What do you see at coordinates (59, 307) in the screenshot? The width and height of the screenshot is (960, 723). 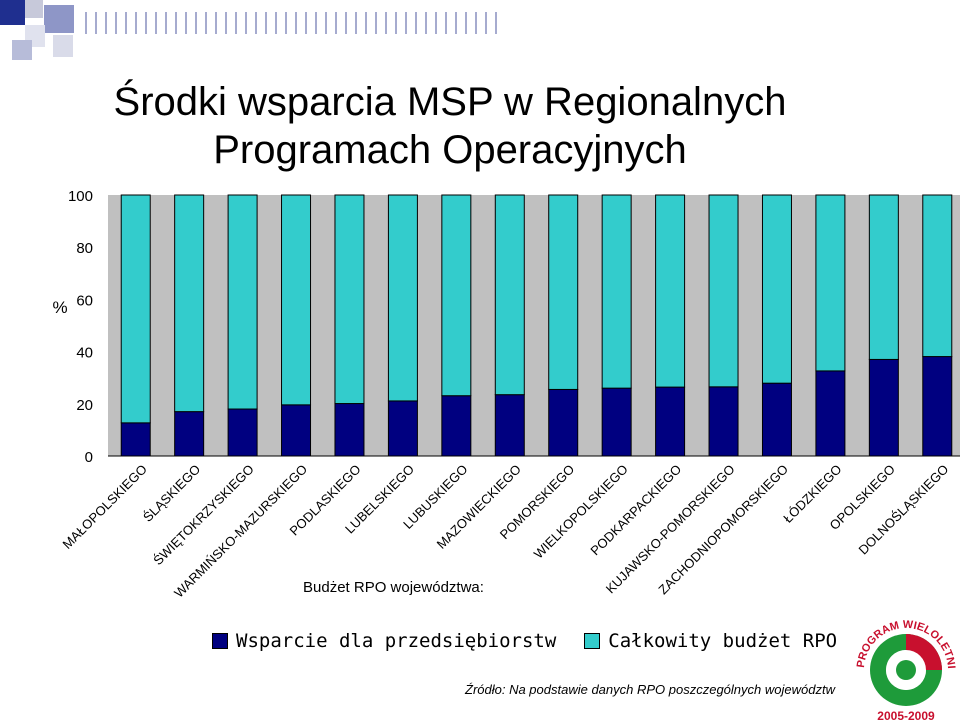 I see `y-axis-label: %` at bounding box center [59, 307].